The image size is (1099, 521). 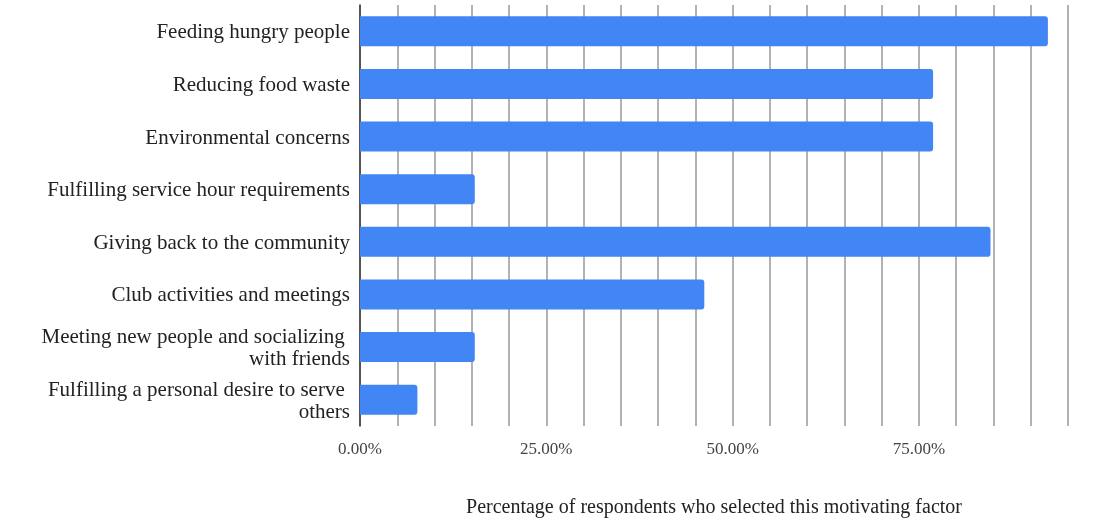 I want to click on y-tick-label: Giving back to the community, so click(x=222, y=241).